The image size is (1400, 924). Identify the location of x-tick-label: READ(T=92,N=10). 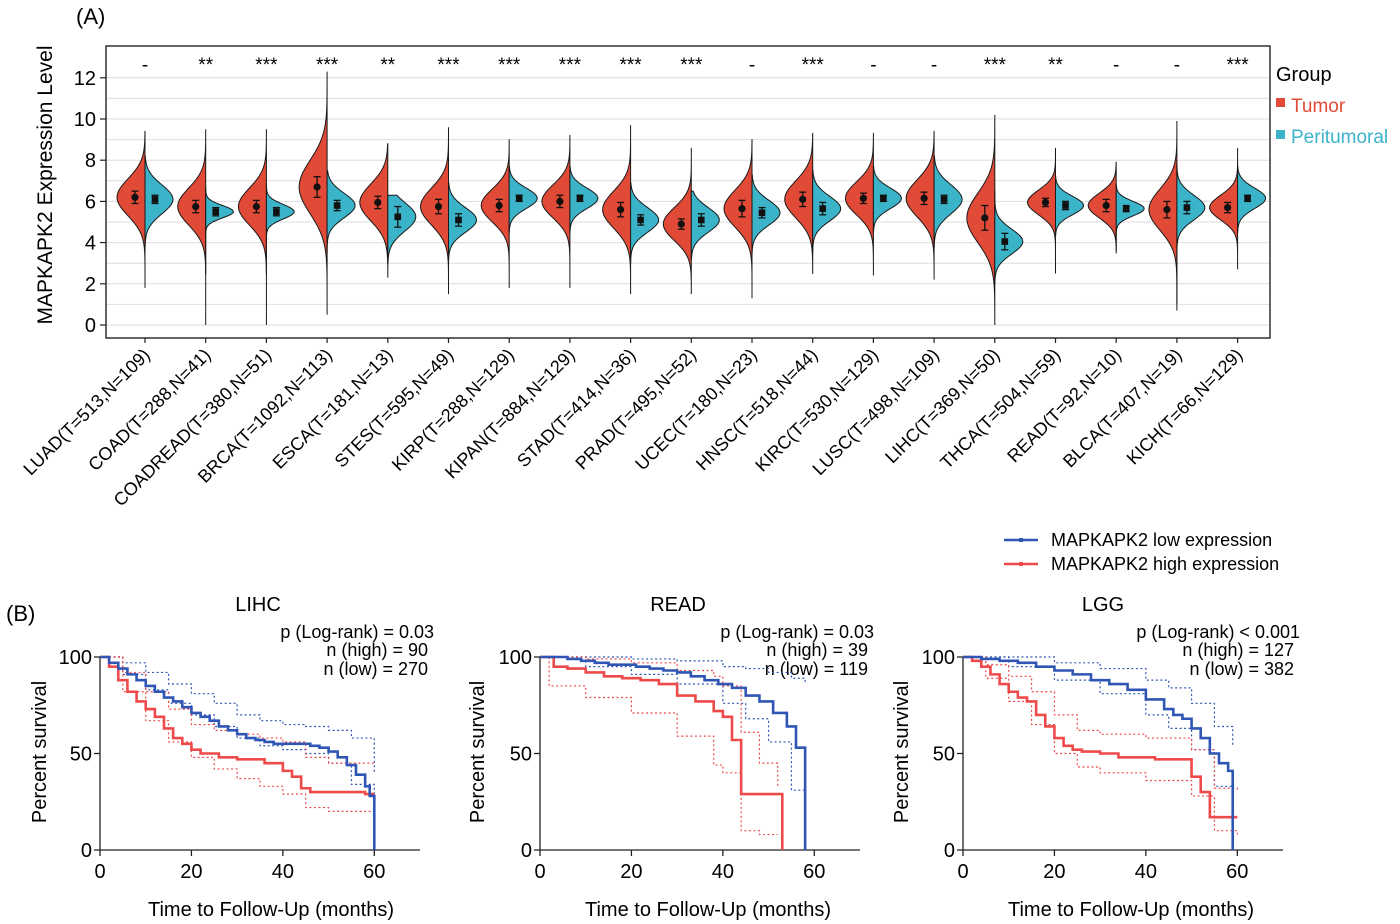
(1064, 406).